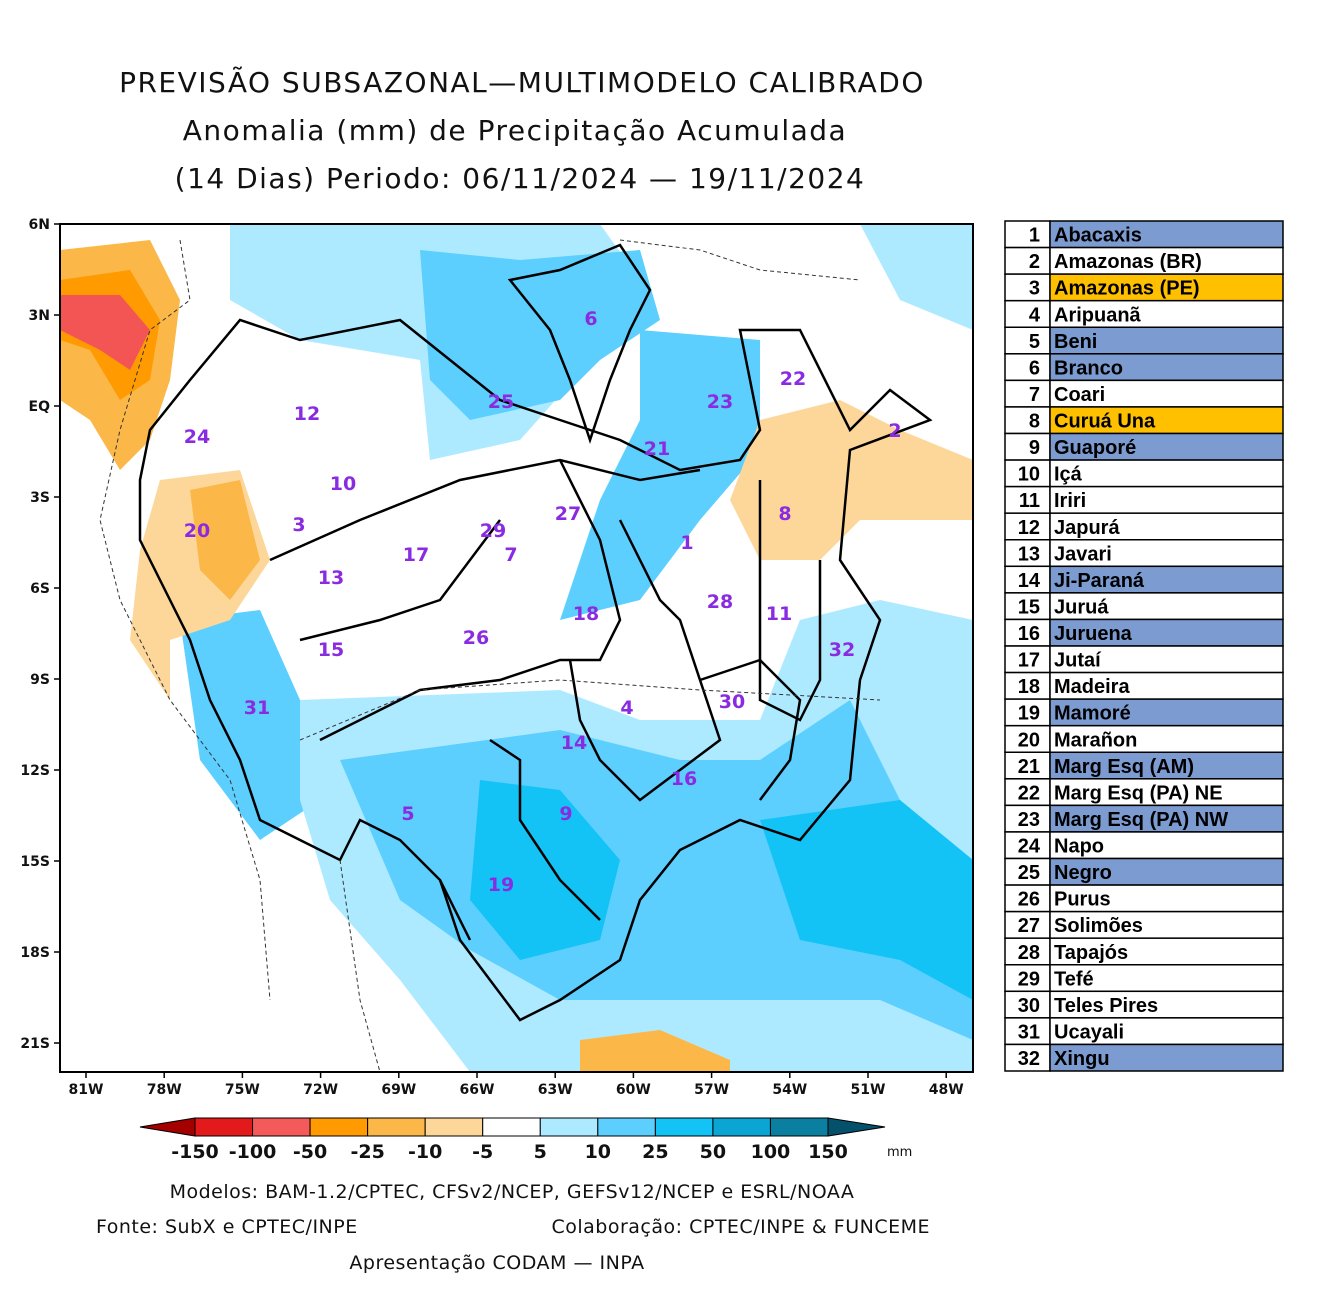  Describe the element at coordinates (1095, 740) in the screenshot. I see `legend-name: Marañon` at that location.